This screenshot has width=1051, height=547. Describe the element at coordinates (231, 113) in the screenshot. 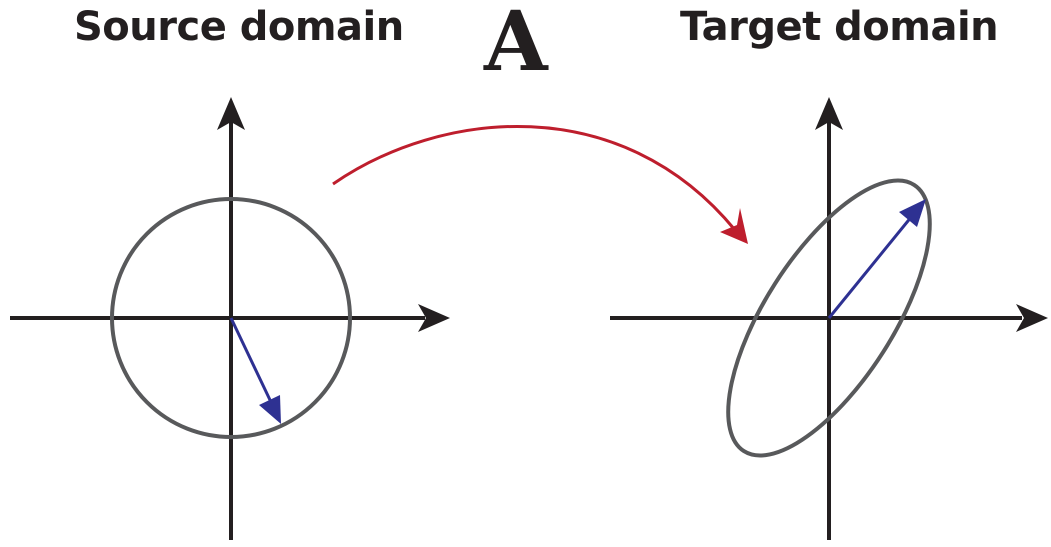

I see `source-y-axis-arrowhead` at that location.